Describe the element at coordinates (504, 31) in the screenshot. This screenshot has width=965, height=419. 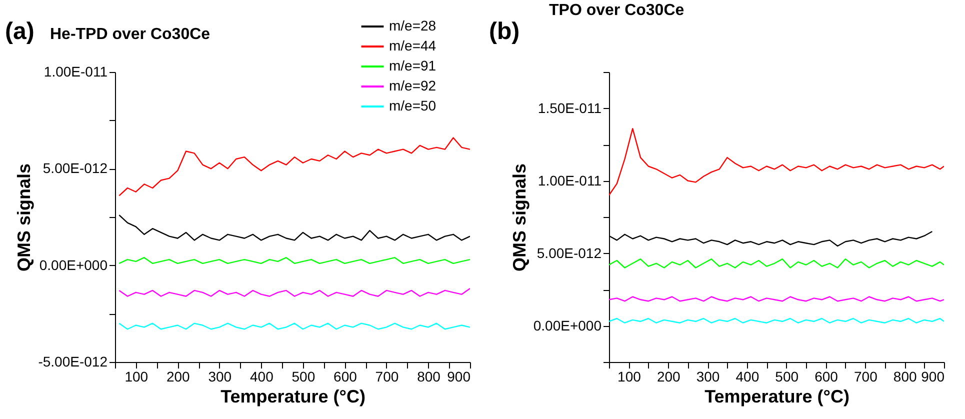
I see `text: (b)` at that location.